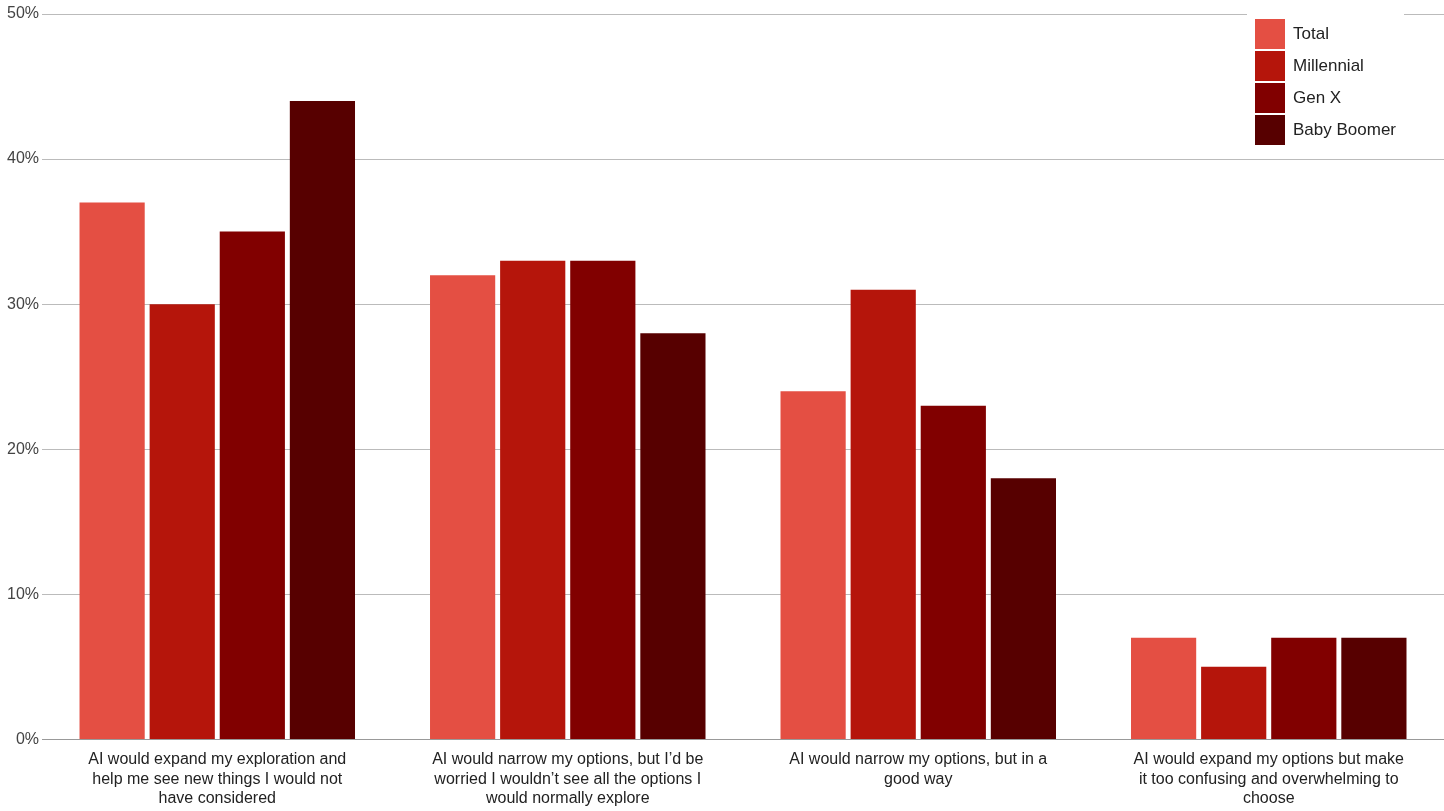  Describe the element at coordinates (23, 593) in the screenshot. I see `y-tick-label: 10%` at that location.